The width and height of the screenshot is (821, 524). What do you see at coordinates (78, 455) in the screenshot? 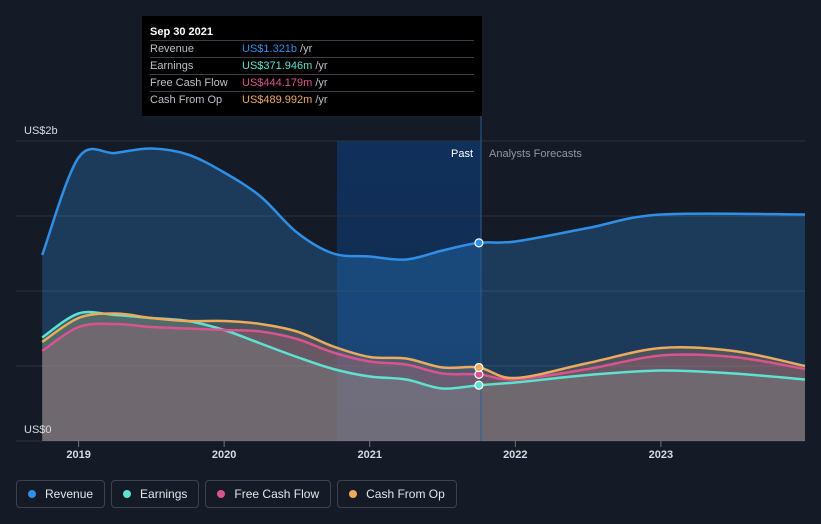
I see `x-tick-label: 2019` at bounding box center [78, 455].